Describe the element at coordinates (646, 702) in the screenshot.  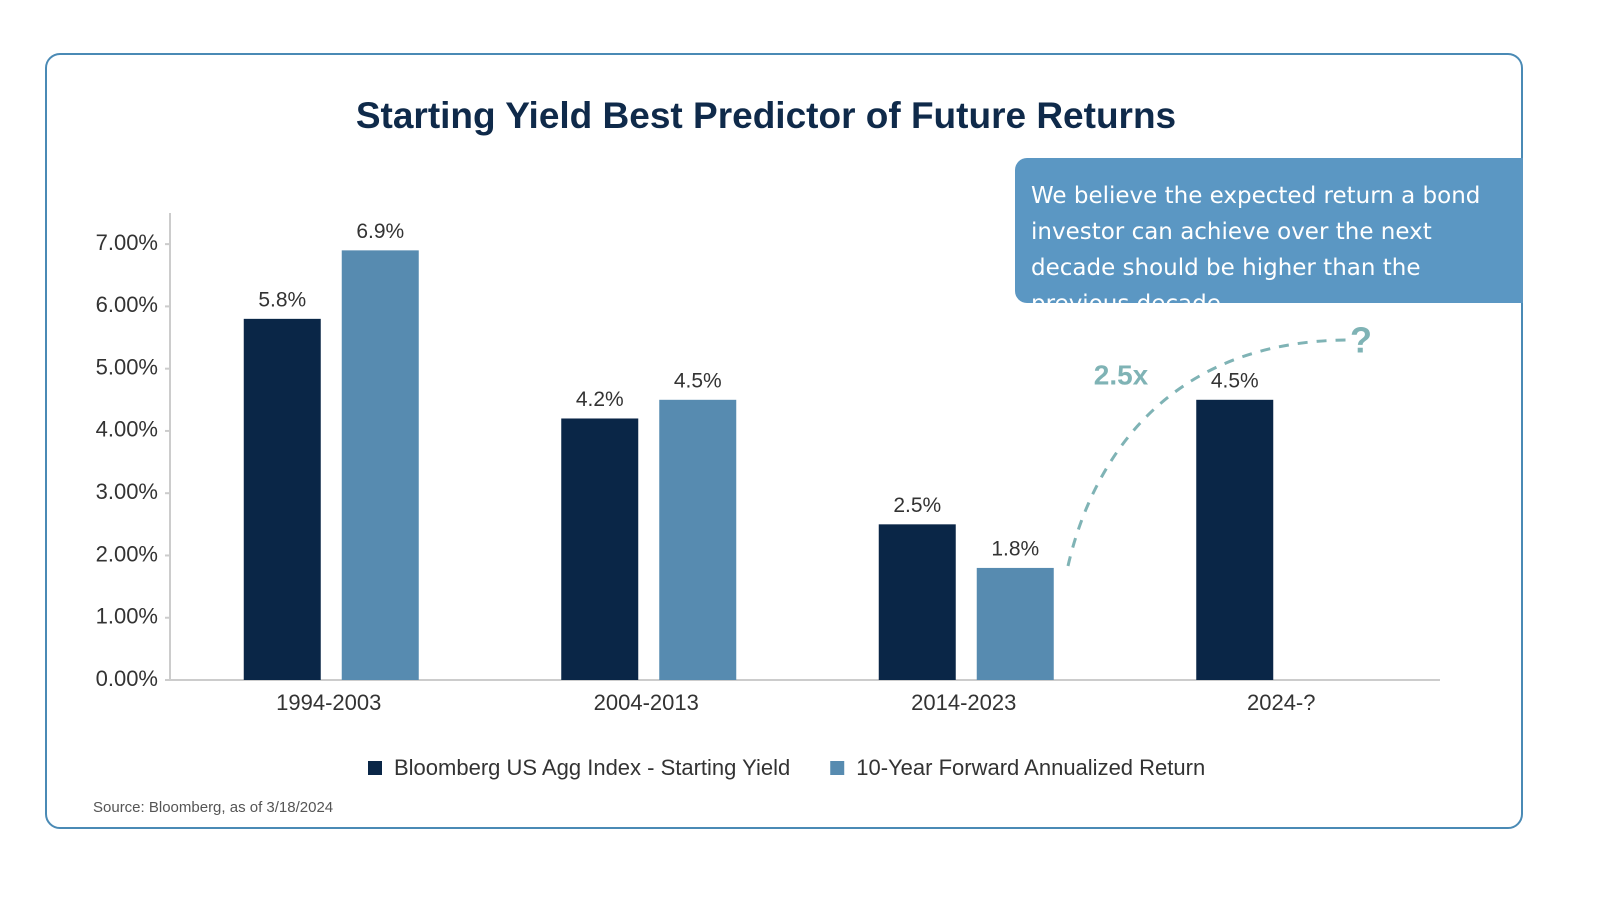
I see `x-tick-label: 2004-2013` at that location.